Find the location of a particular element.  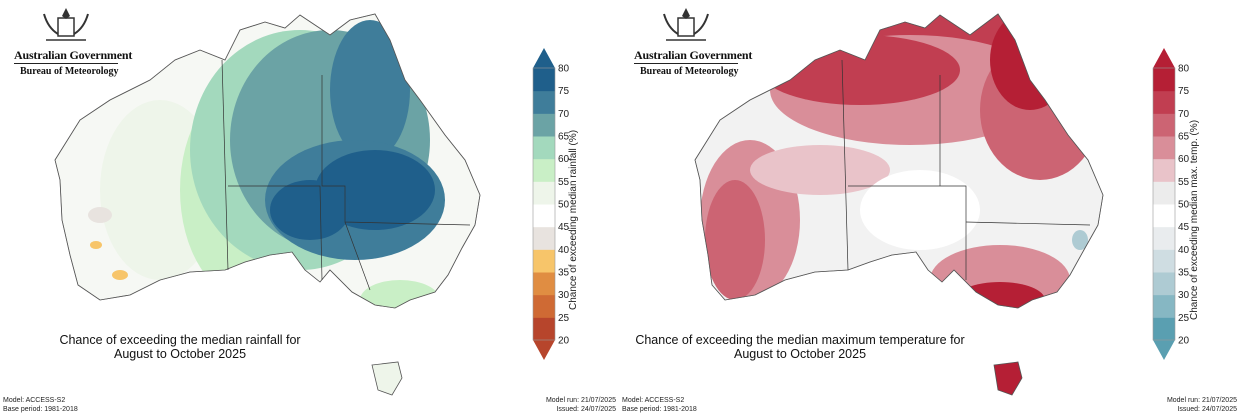

rainfall-colorbar: 20 25 30 35 40 45 50 55 60 65 70 75 80 is located at coordinates (551, 204).